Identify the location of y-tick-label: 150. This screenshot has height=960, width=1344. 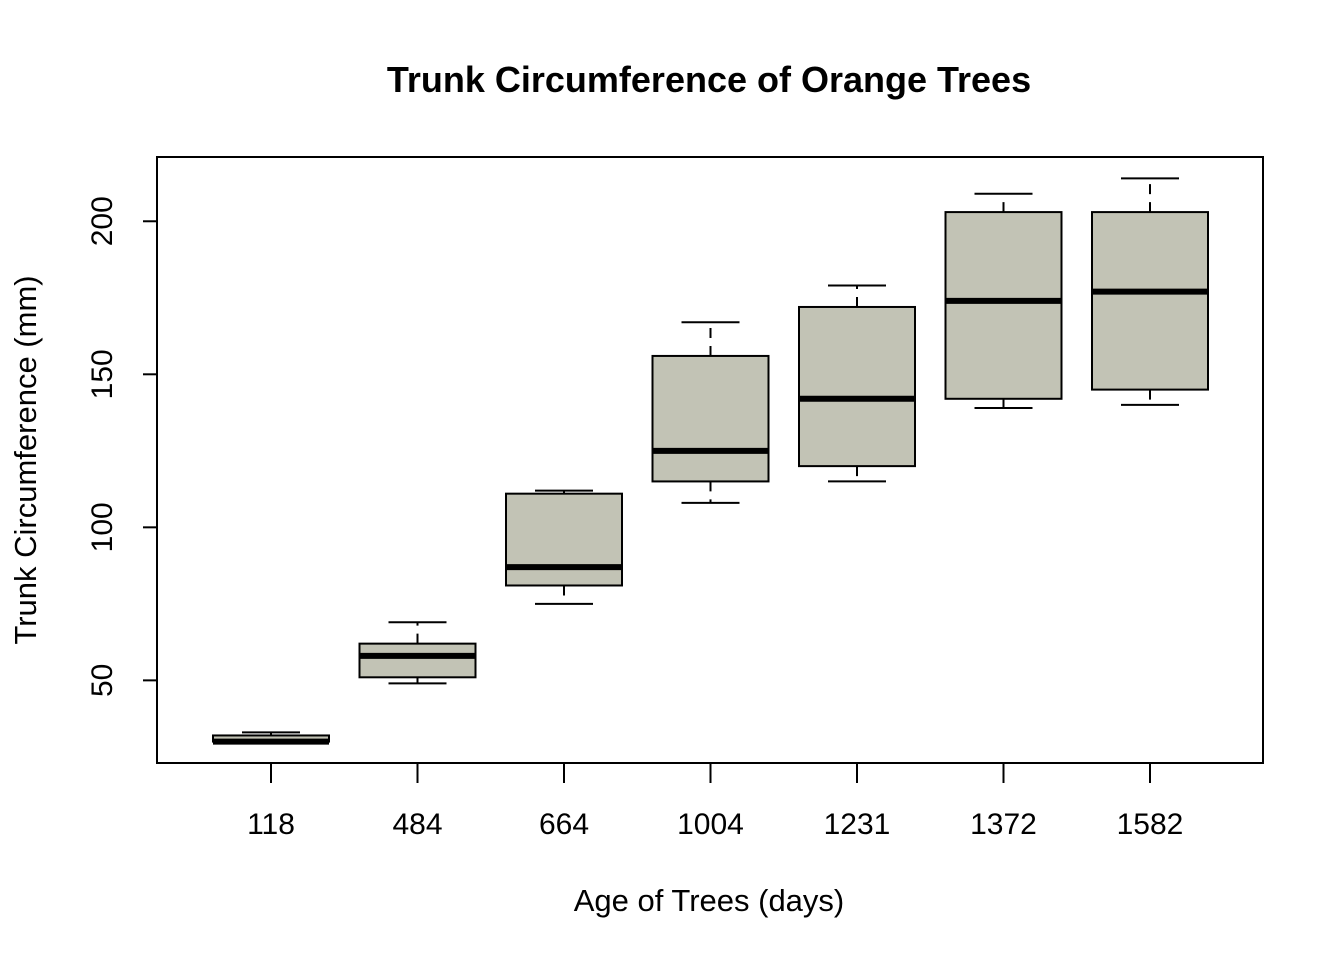
(102, 374).